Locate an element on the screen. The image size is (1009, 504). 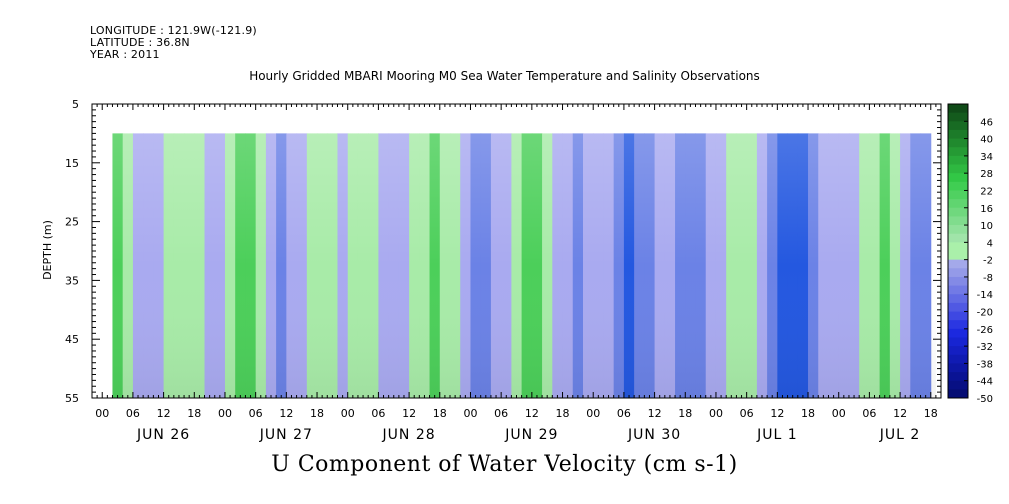
chart-subtitle: U Component of Water Velocity (cm s-1) is located at coordinates (504, 464).